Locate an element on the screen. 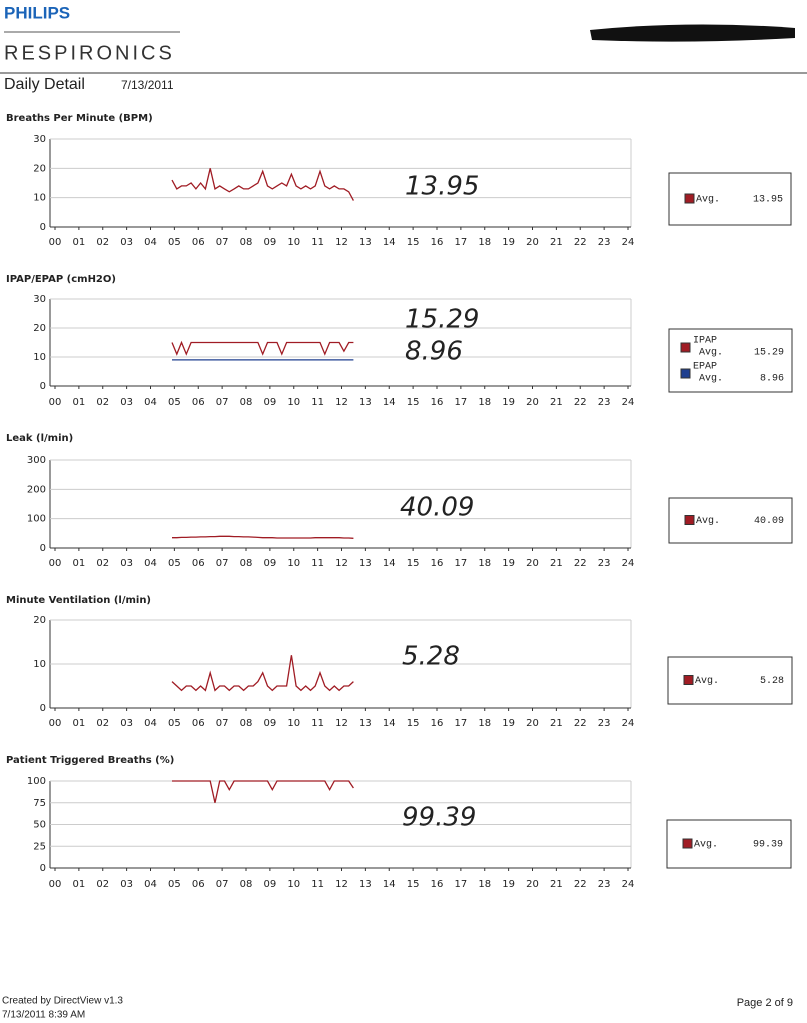 The height and width of the screenshot is (1023, 807). footer-page: Page 2 of 9 is located at coordinates (765, 1003).